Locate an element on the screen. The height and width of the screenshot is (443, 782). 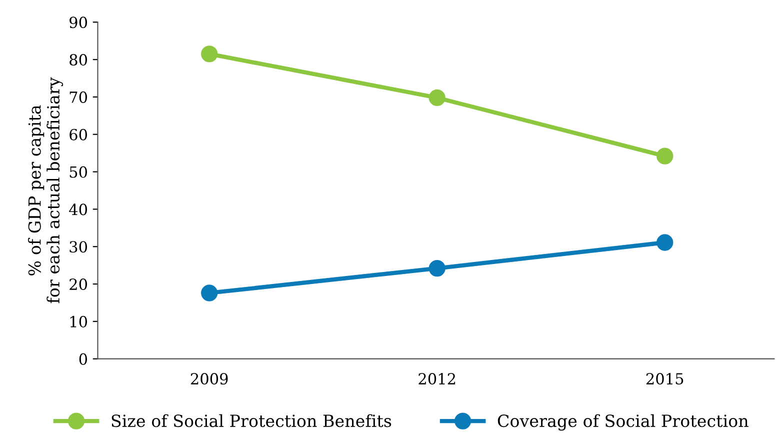
legend-label: Size of Social Protection Benefits is located at coordinates (252, 421).